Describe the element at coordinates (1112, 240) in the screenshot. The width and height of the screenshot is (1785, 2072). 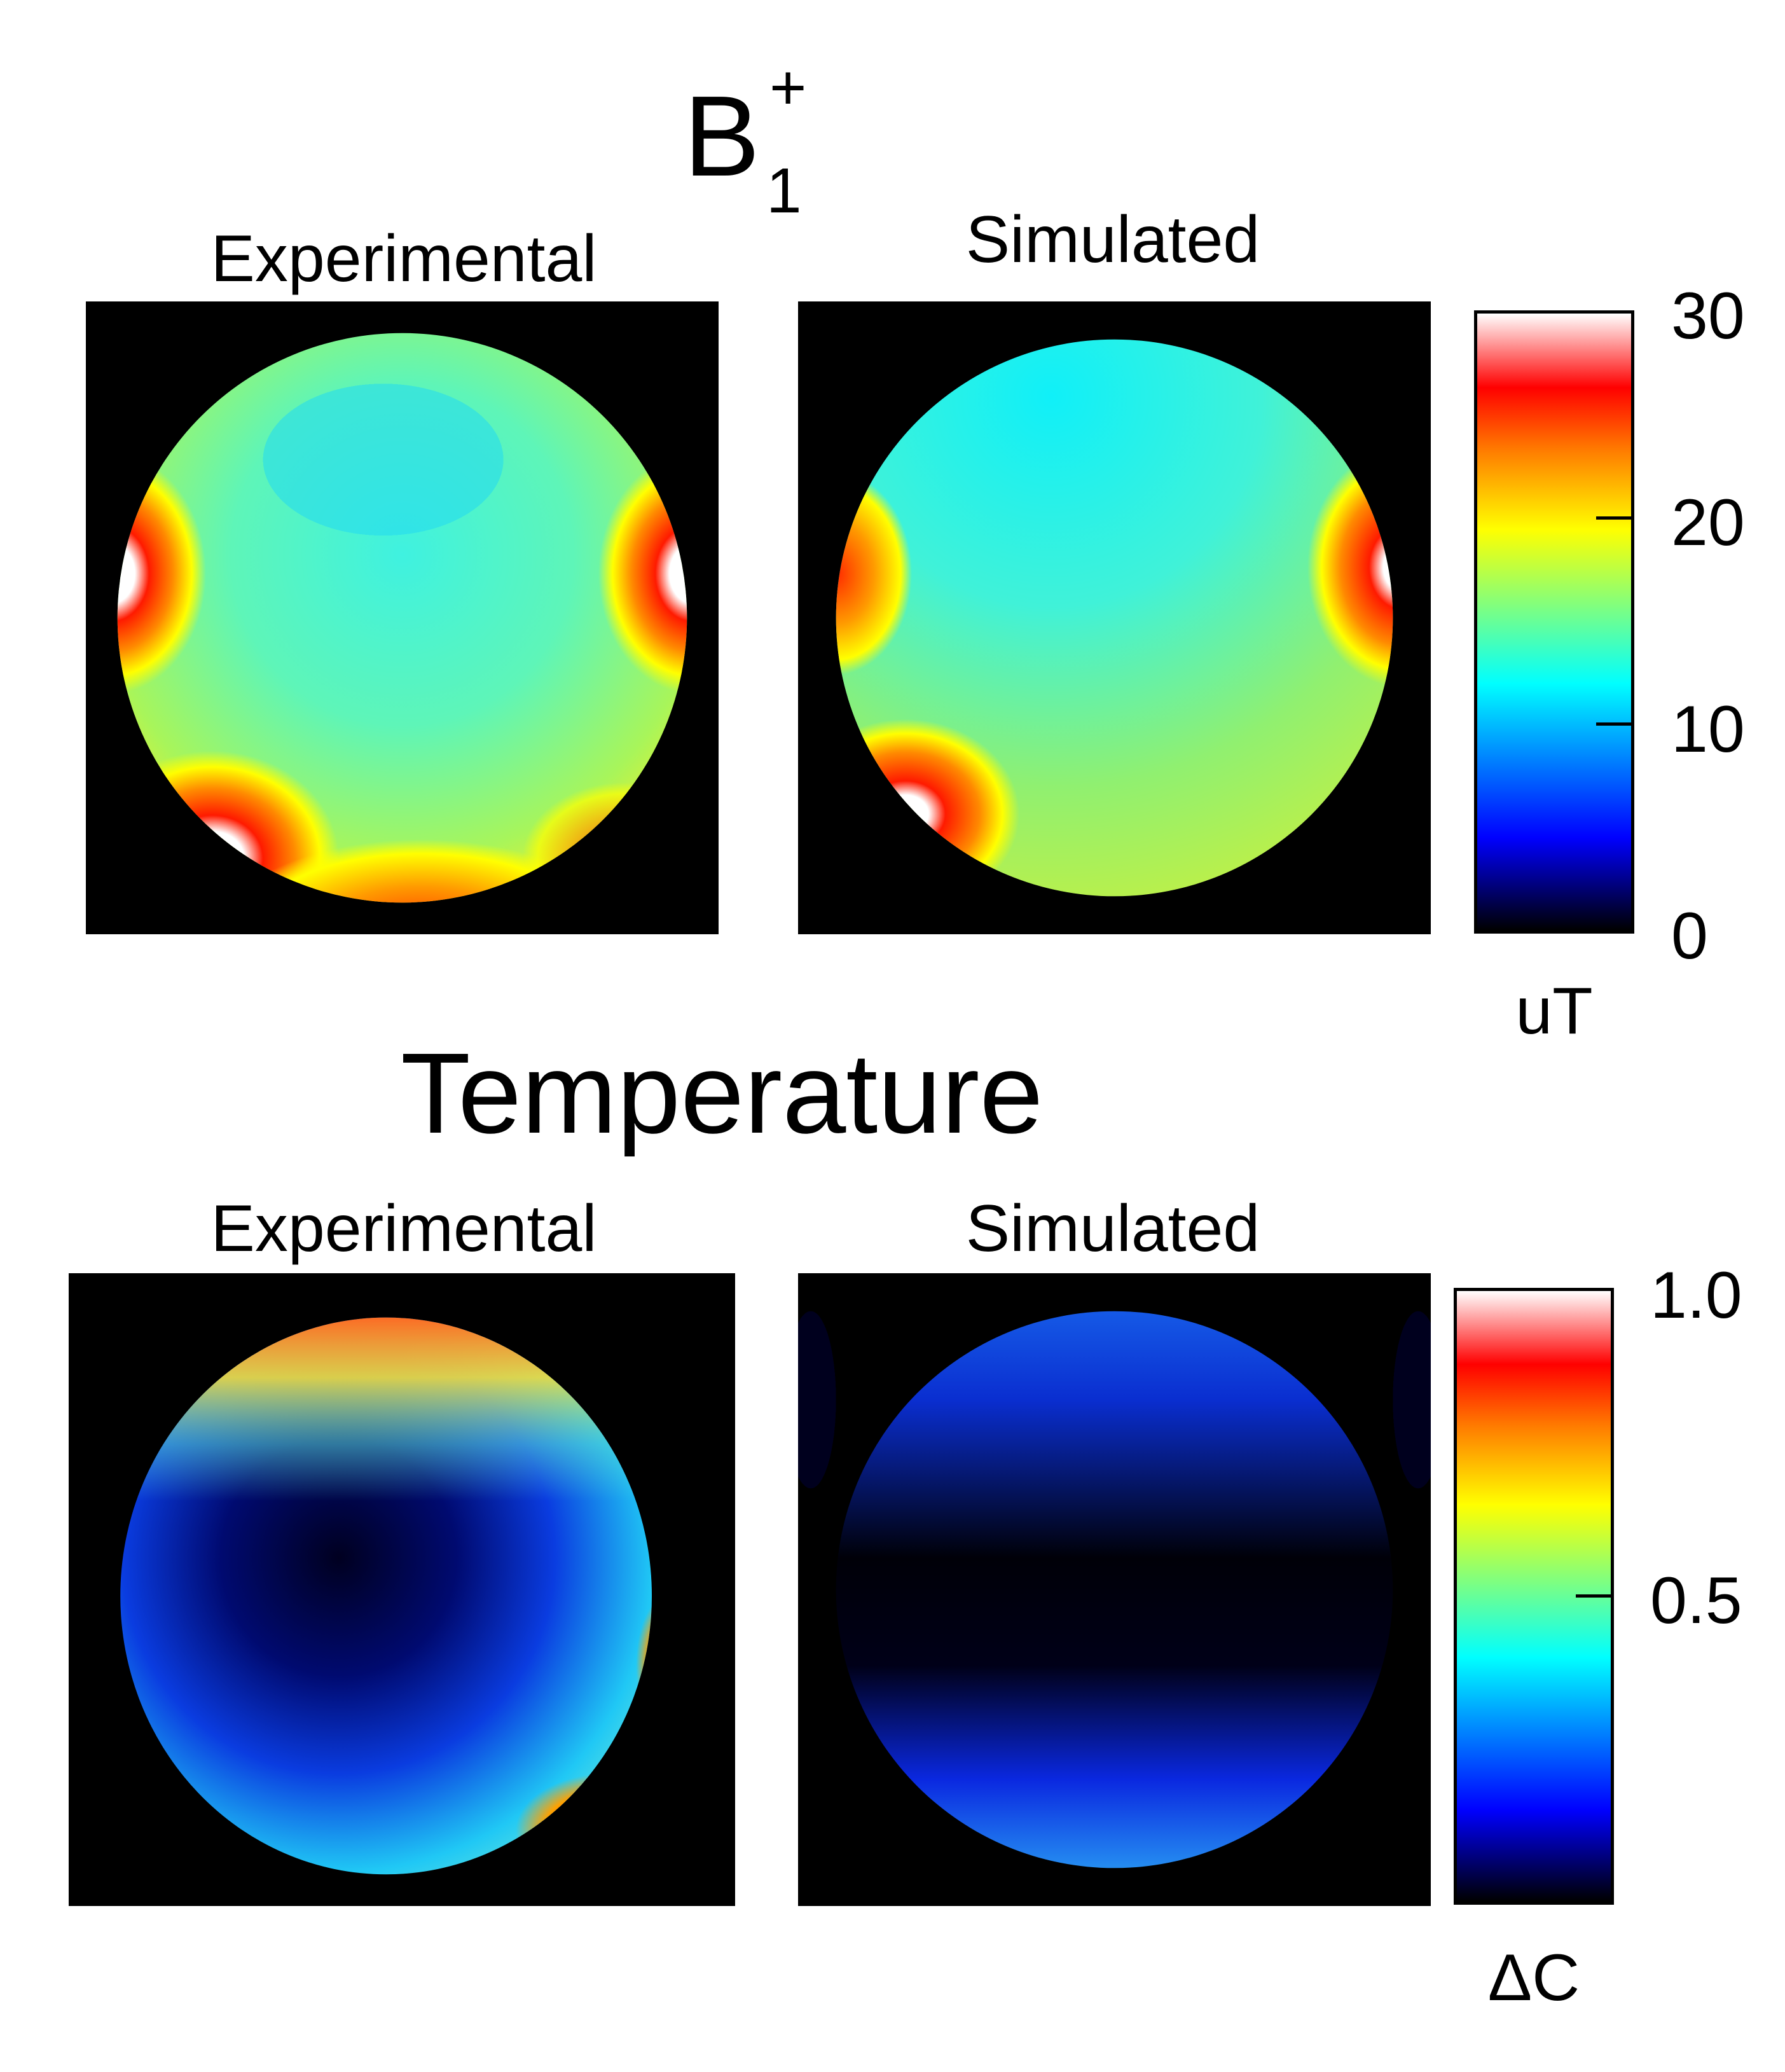
I see `b1-simulated-label: Simulated` at that location.